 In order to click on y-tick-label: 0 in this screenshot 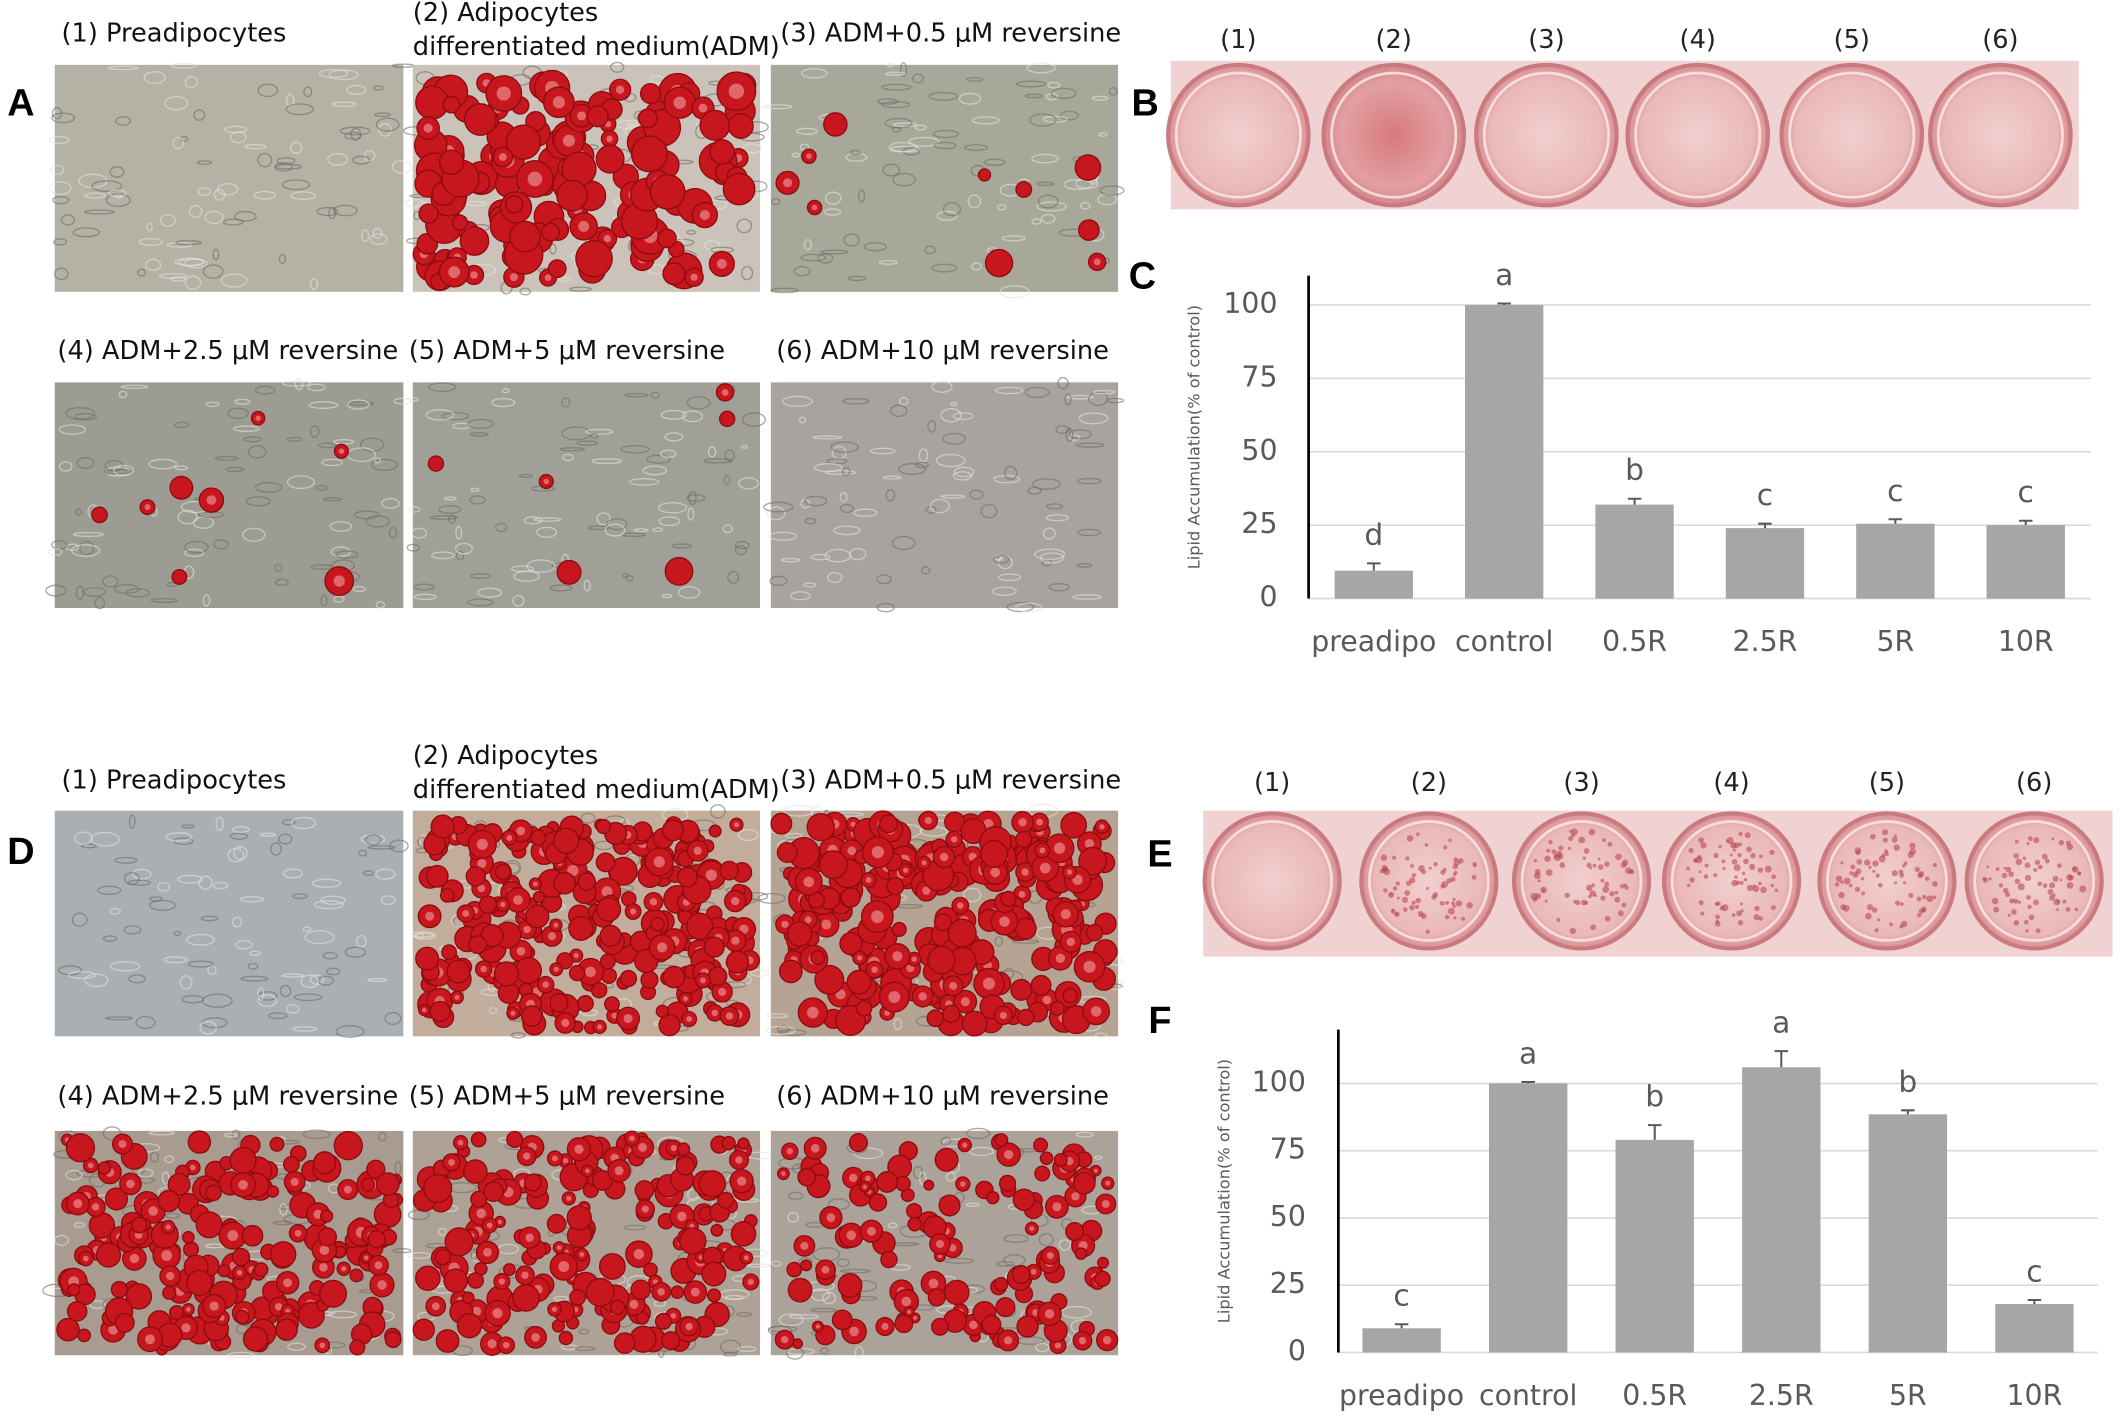, I will do `click(1268, 597)`.